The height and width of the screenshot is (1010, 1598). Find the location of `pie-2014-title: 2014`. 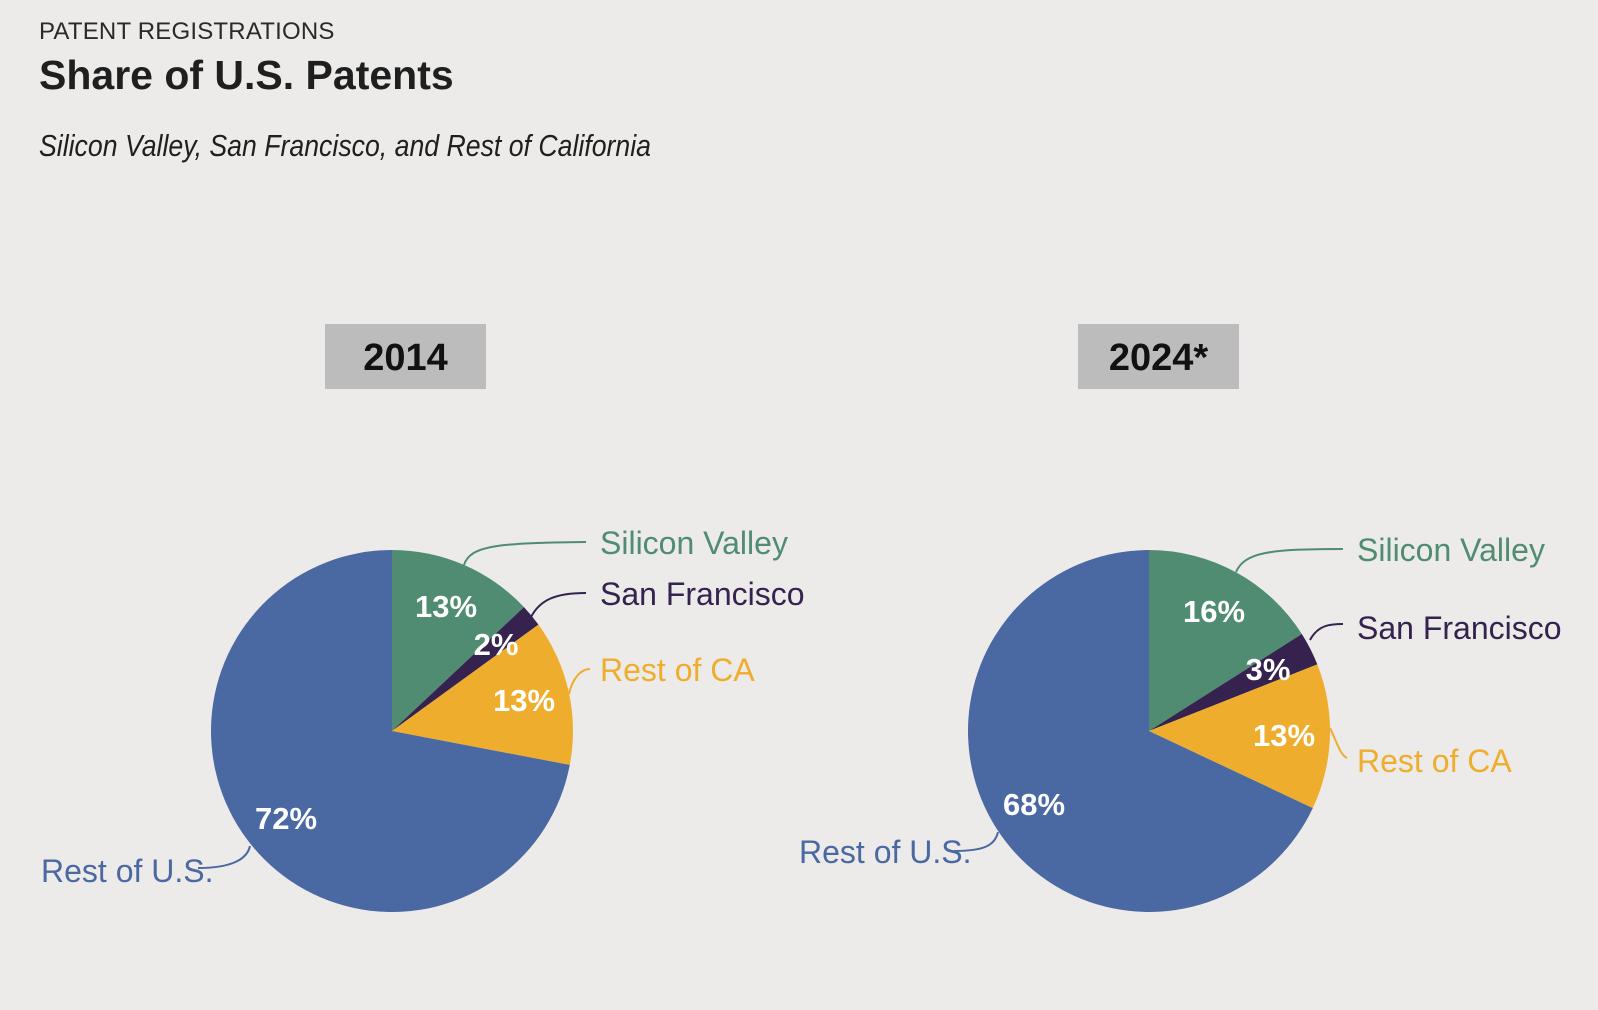

pie-2014-title: 2014 is located at coordinates (405, 358).